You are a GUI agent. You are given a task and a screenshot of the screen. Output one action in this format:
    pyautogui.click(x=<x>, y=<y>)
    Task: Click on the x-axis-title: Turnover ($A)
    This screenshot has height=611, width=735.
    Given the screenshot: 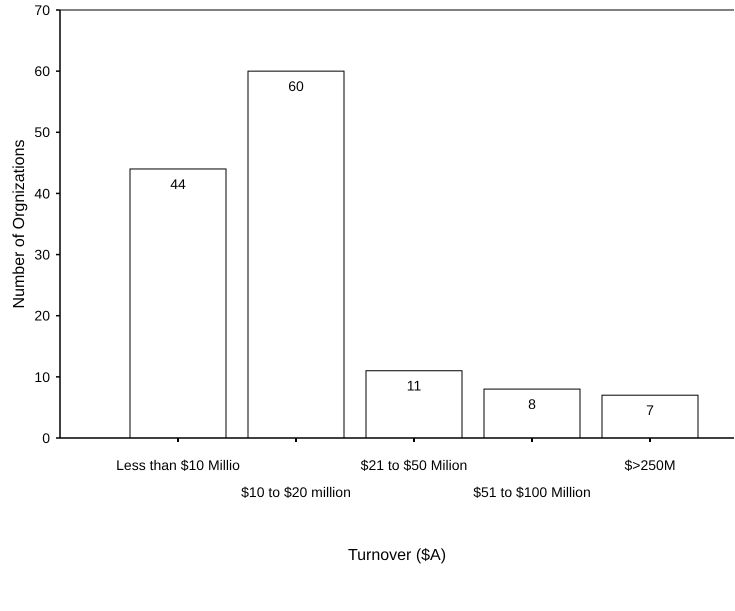 What is the action you would take?
    pyautogui.click(x=397, y=555)
    